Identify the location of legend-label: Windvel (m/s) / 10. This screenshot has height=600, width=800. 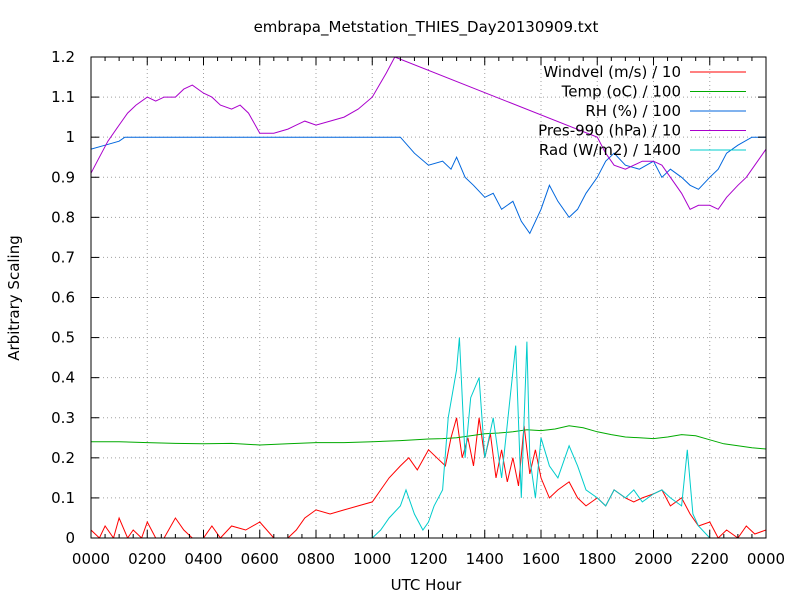
(612, 72).